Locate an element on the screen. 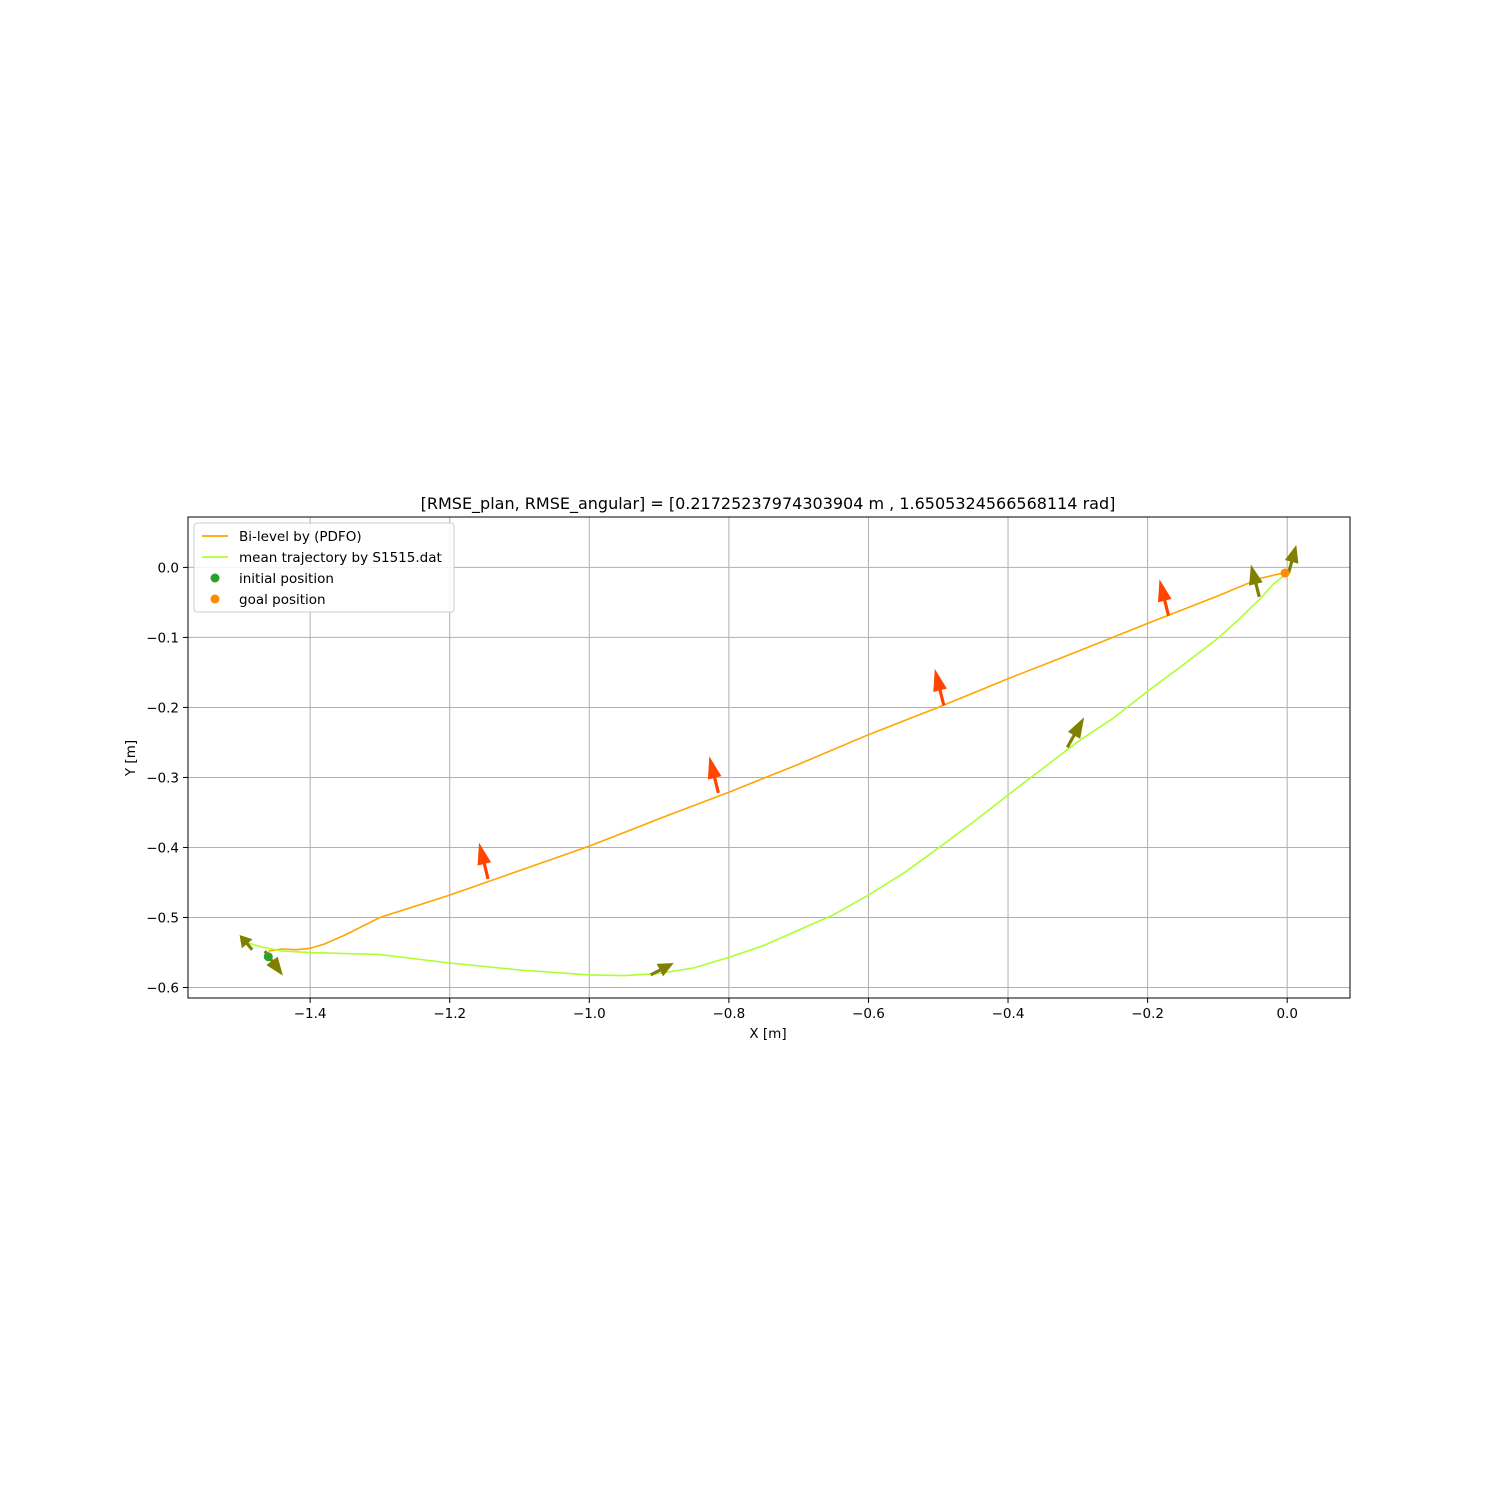 This screenshot has height=1500, width=1500. legend-label: mean trajectory by S1515.dat is located at coordinates (340, 558).